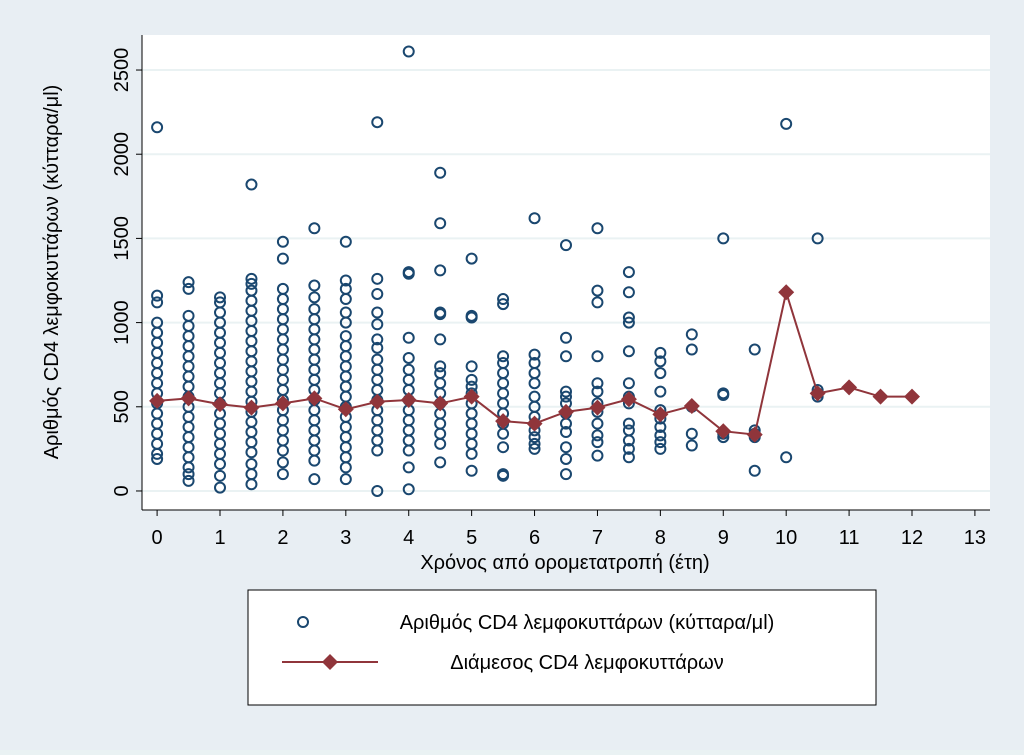 The image size is (1024, 755). Describe the element at coordinates (471, 538) in the screenshot. I see `x-tick-label: 5` at that location.